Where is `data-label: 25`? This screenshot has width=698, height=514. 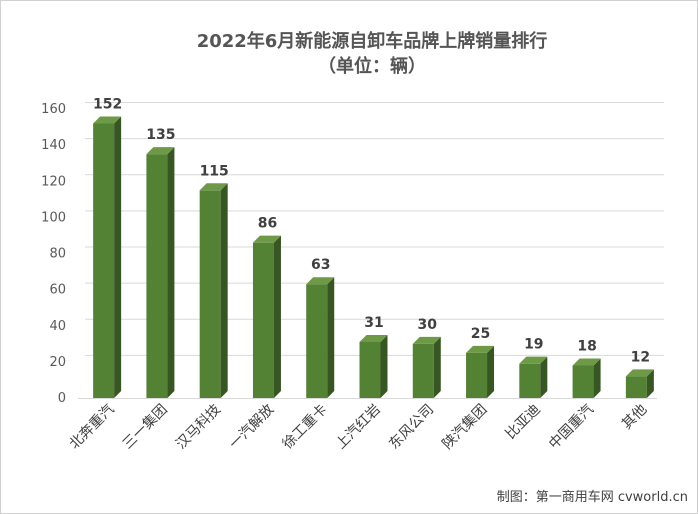
data-label: 25 is located at coordinates (480, 334).